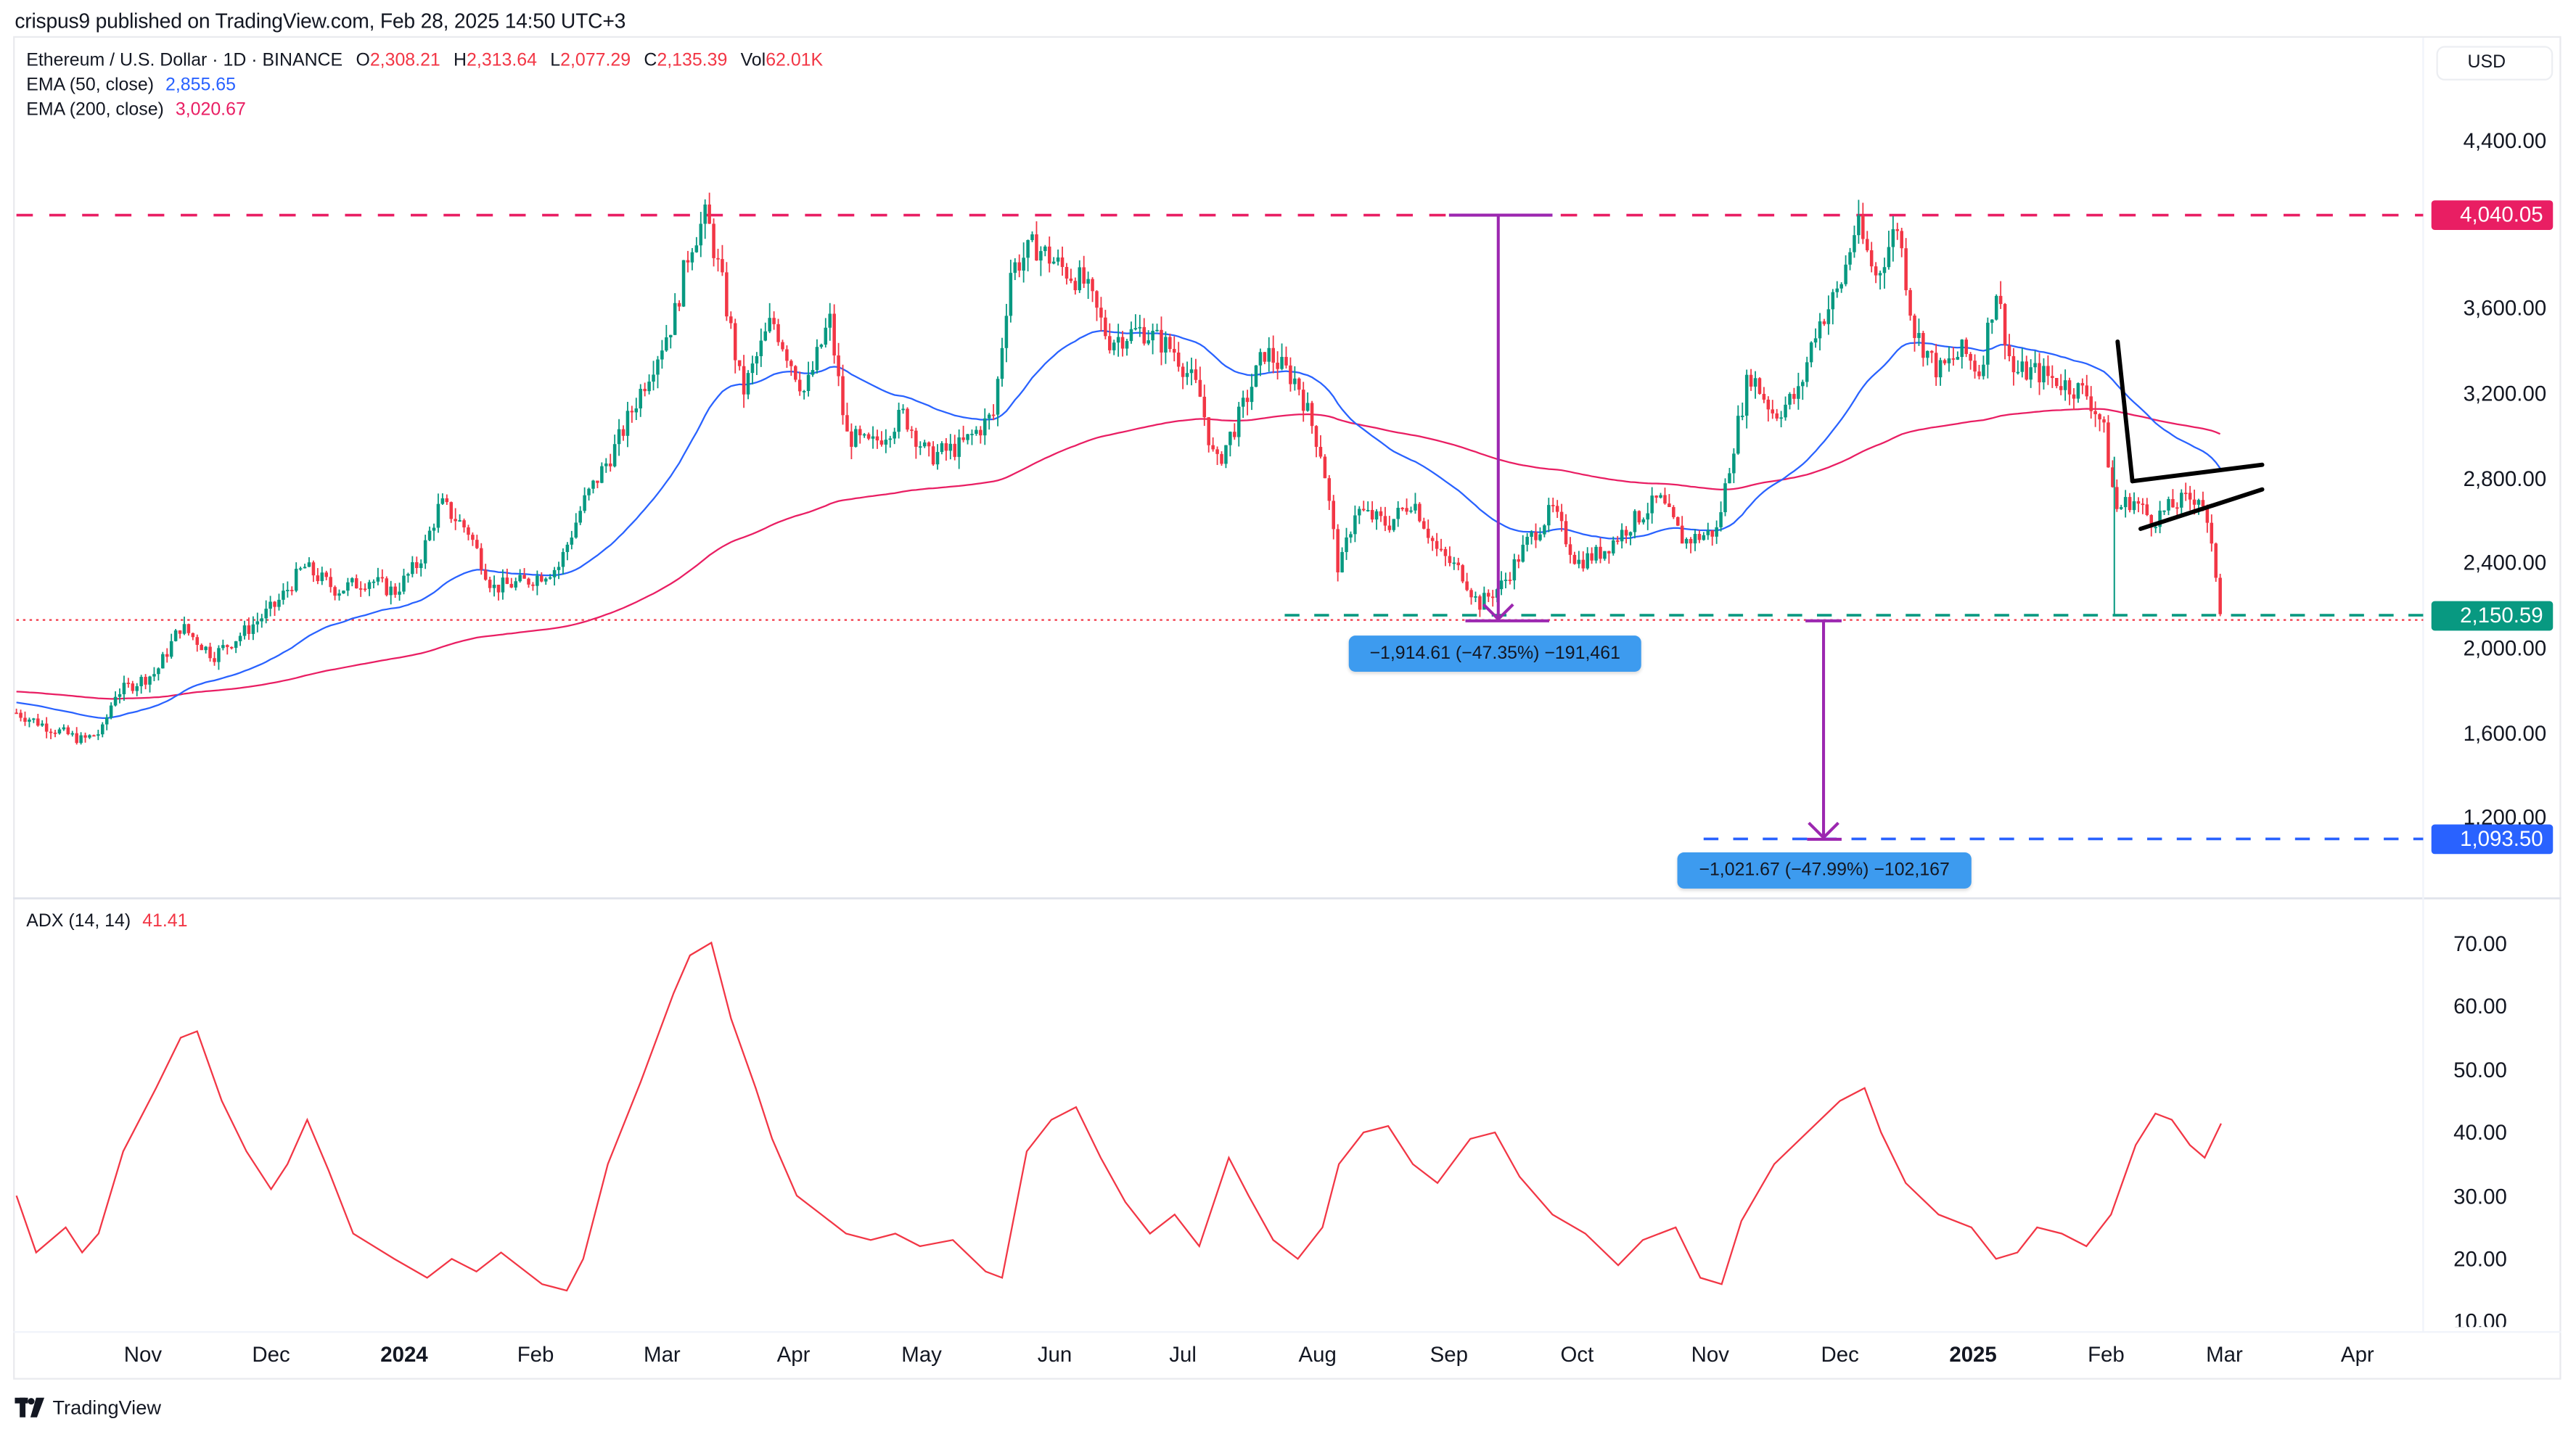 The width and height of the screenshot is (2576, 1432). Describe the element at coordinates (30, 1407) in the screenshot. I see `tradingview-logo-icon` at that location.